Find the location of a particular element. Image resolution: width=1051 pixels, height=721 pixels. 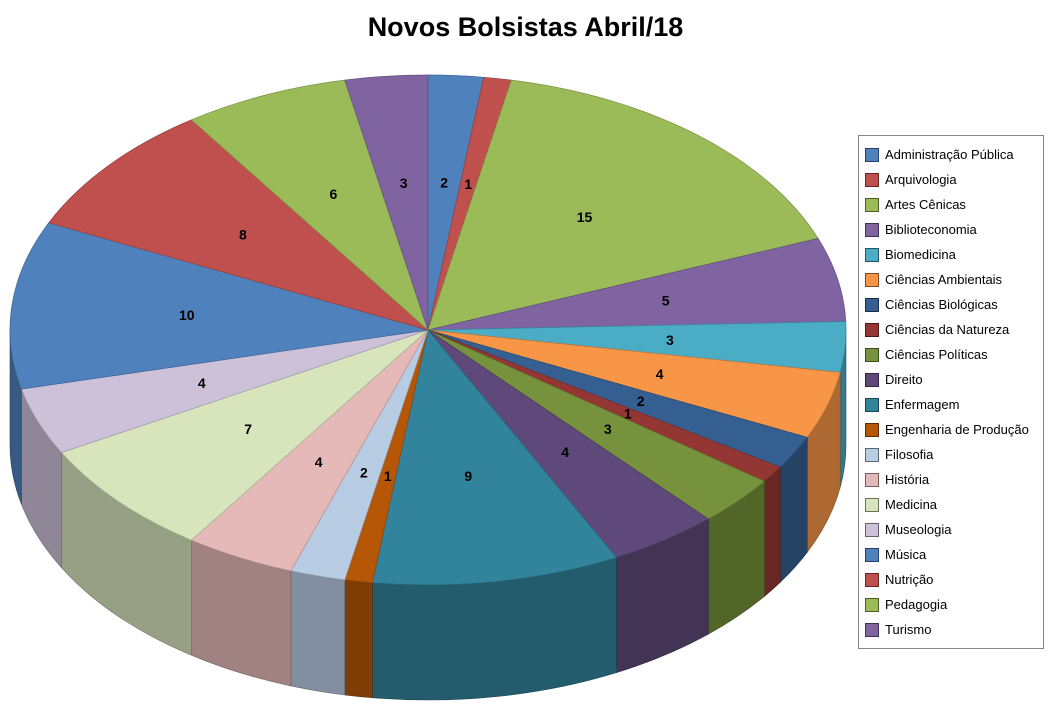

legend-item-medicina: Medicina is located at coordinates (952, 504).